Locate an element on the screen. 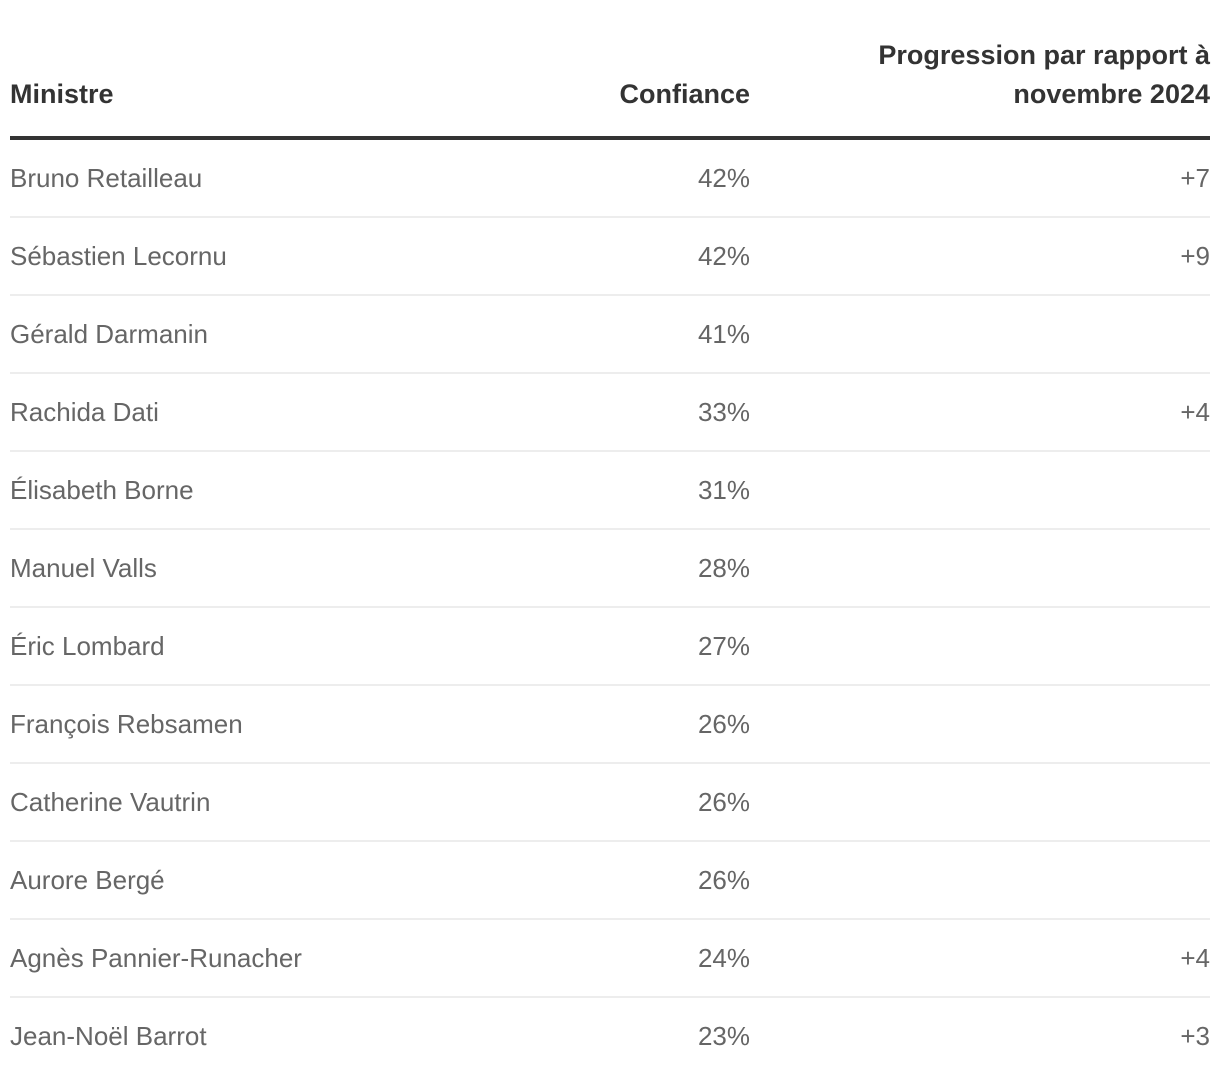 This screenshot has height=1086, width=1220. table-row: Élisabeth Borne 31% is located at coordinates (610, 491).